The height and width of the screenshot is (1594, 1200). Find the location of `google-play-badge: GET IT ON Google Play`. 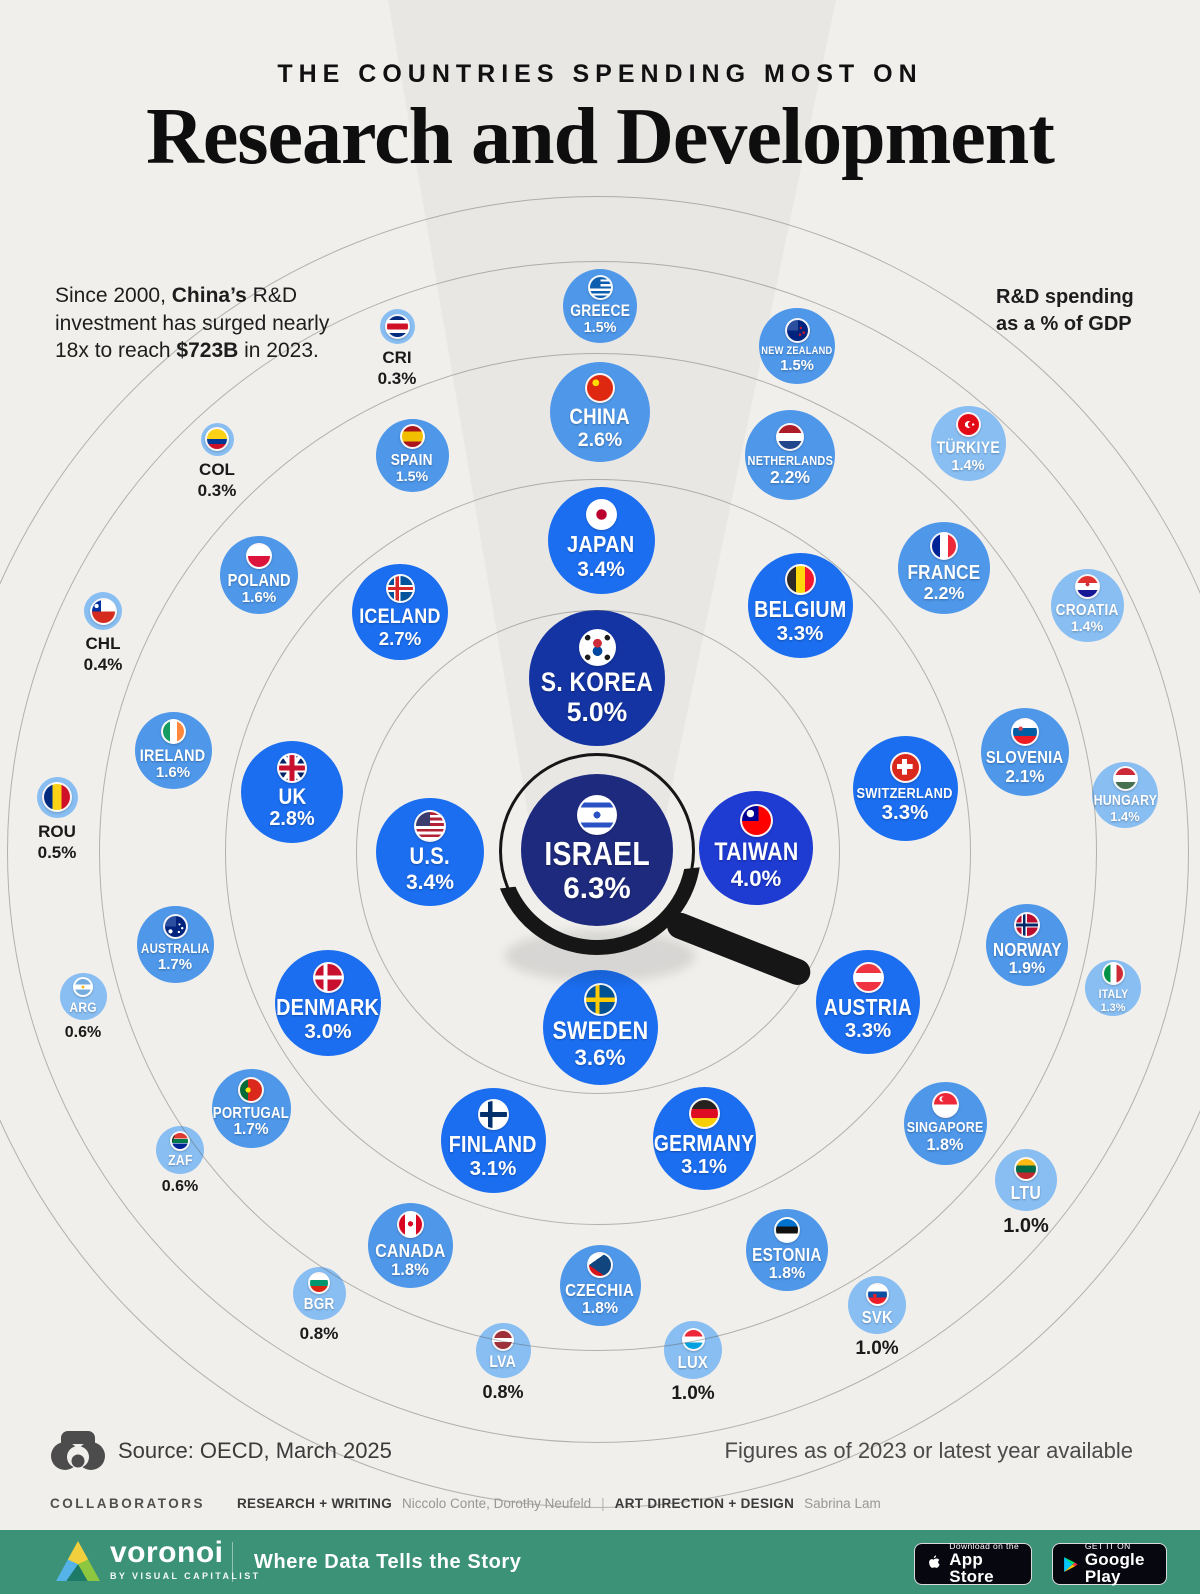

google-play-badge: GET IT ON Google Play is located at coordinates (1109, 1563).